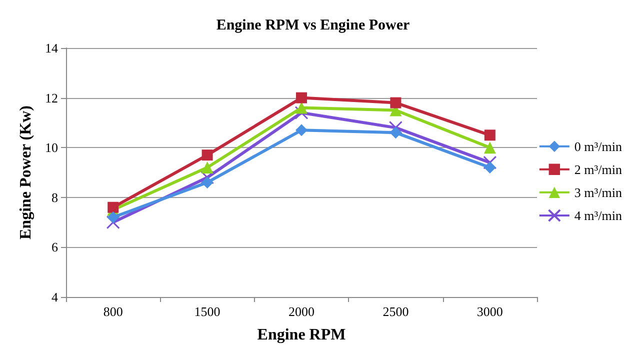 The height and width of the screenshot is (362, 640). What do you see at coordinates (489, 311) in the screenshot?
I see `x-tick-label: 3000` at bounding box center [489, 311].